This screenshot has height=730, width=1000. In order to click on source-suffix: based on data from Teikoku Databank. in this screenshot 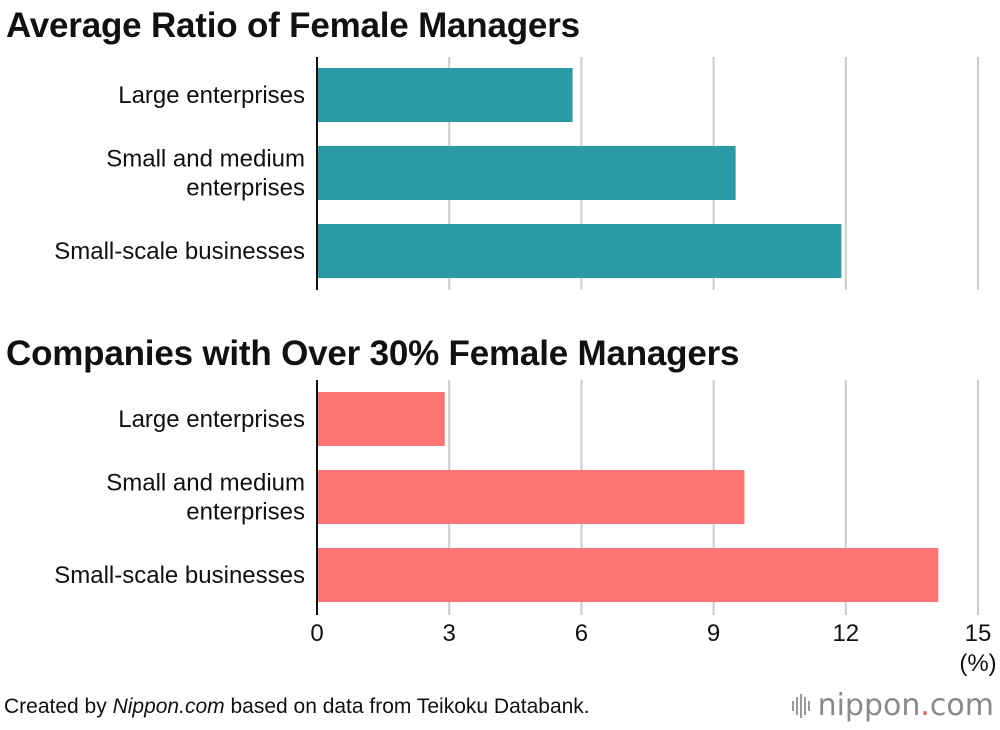, I will do `click(407, 706)`.